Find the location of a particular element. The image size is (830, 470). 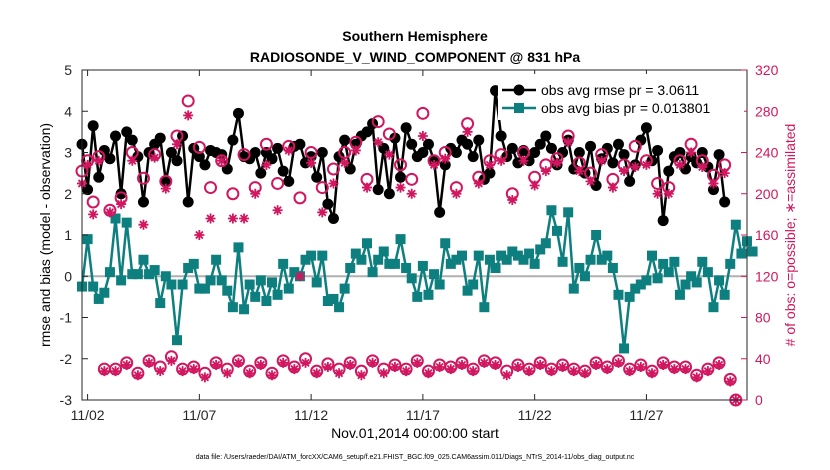

x-tick-label: 11/17 is located at coordinates (423, 415).